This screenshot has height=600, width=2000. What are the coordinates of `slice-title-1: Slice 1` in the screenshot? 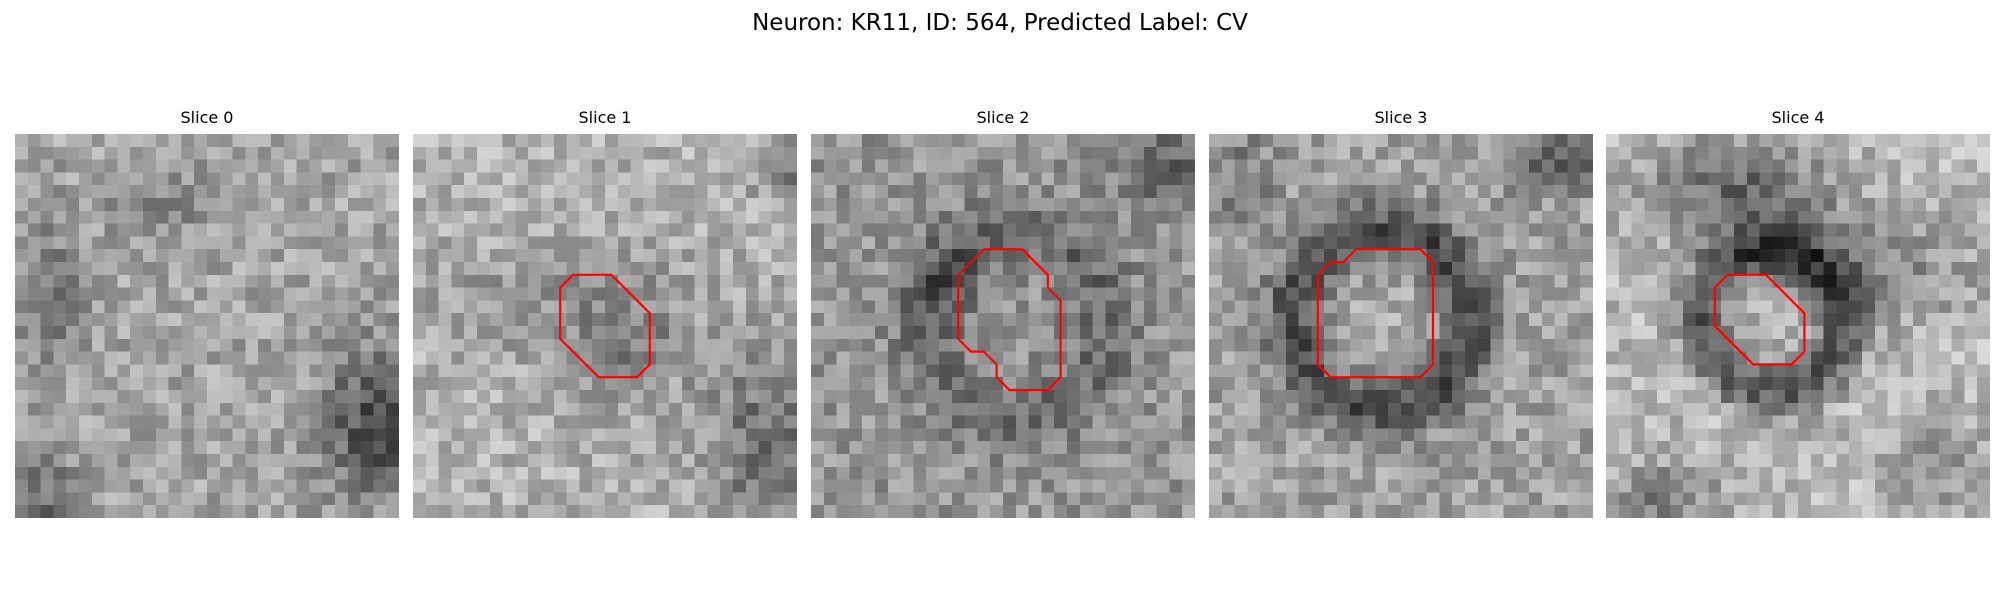 It's located at (605, 117).